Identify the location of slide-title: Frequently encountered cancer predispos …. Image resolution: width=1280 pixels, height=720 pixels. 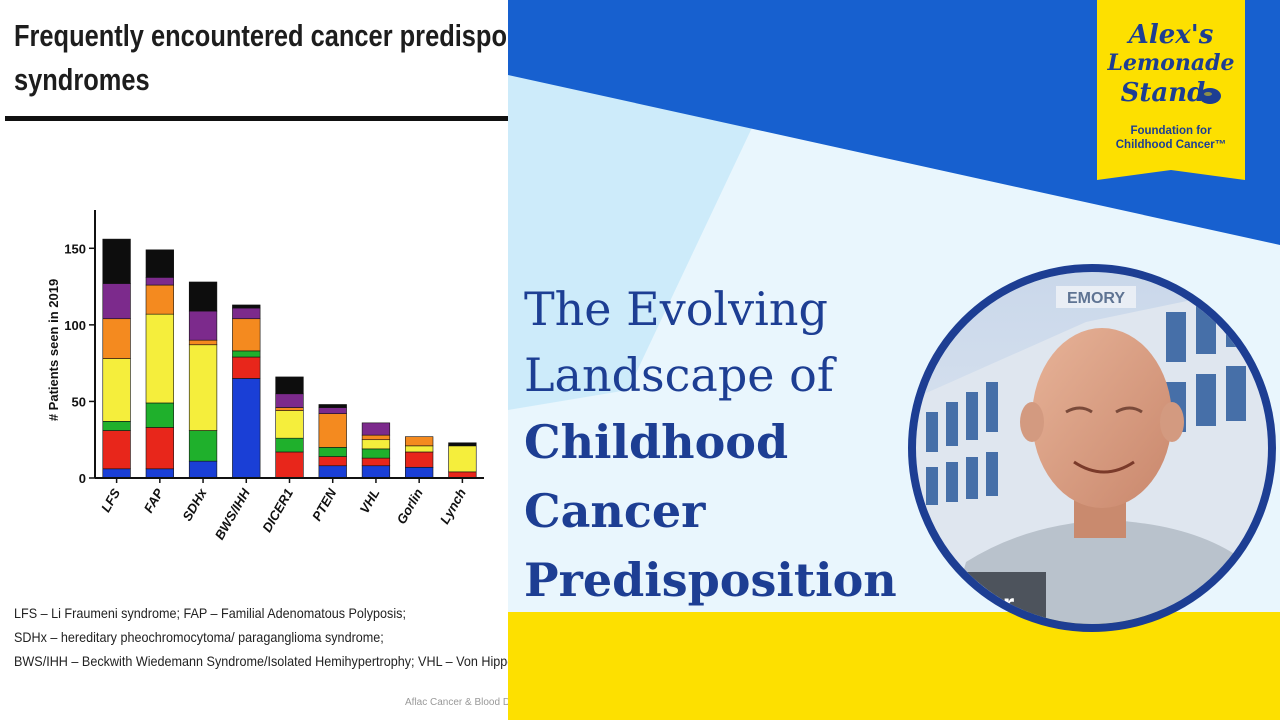
(261, 58).